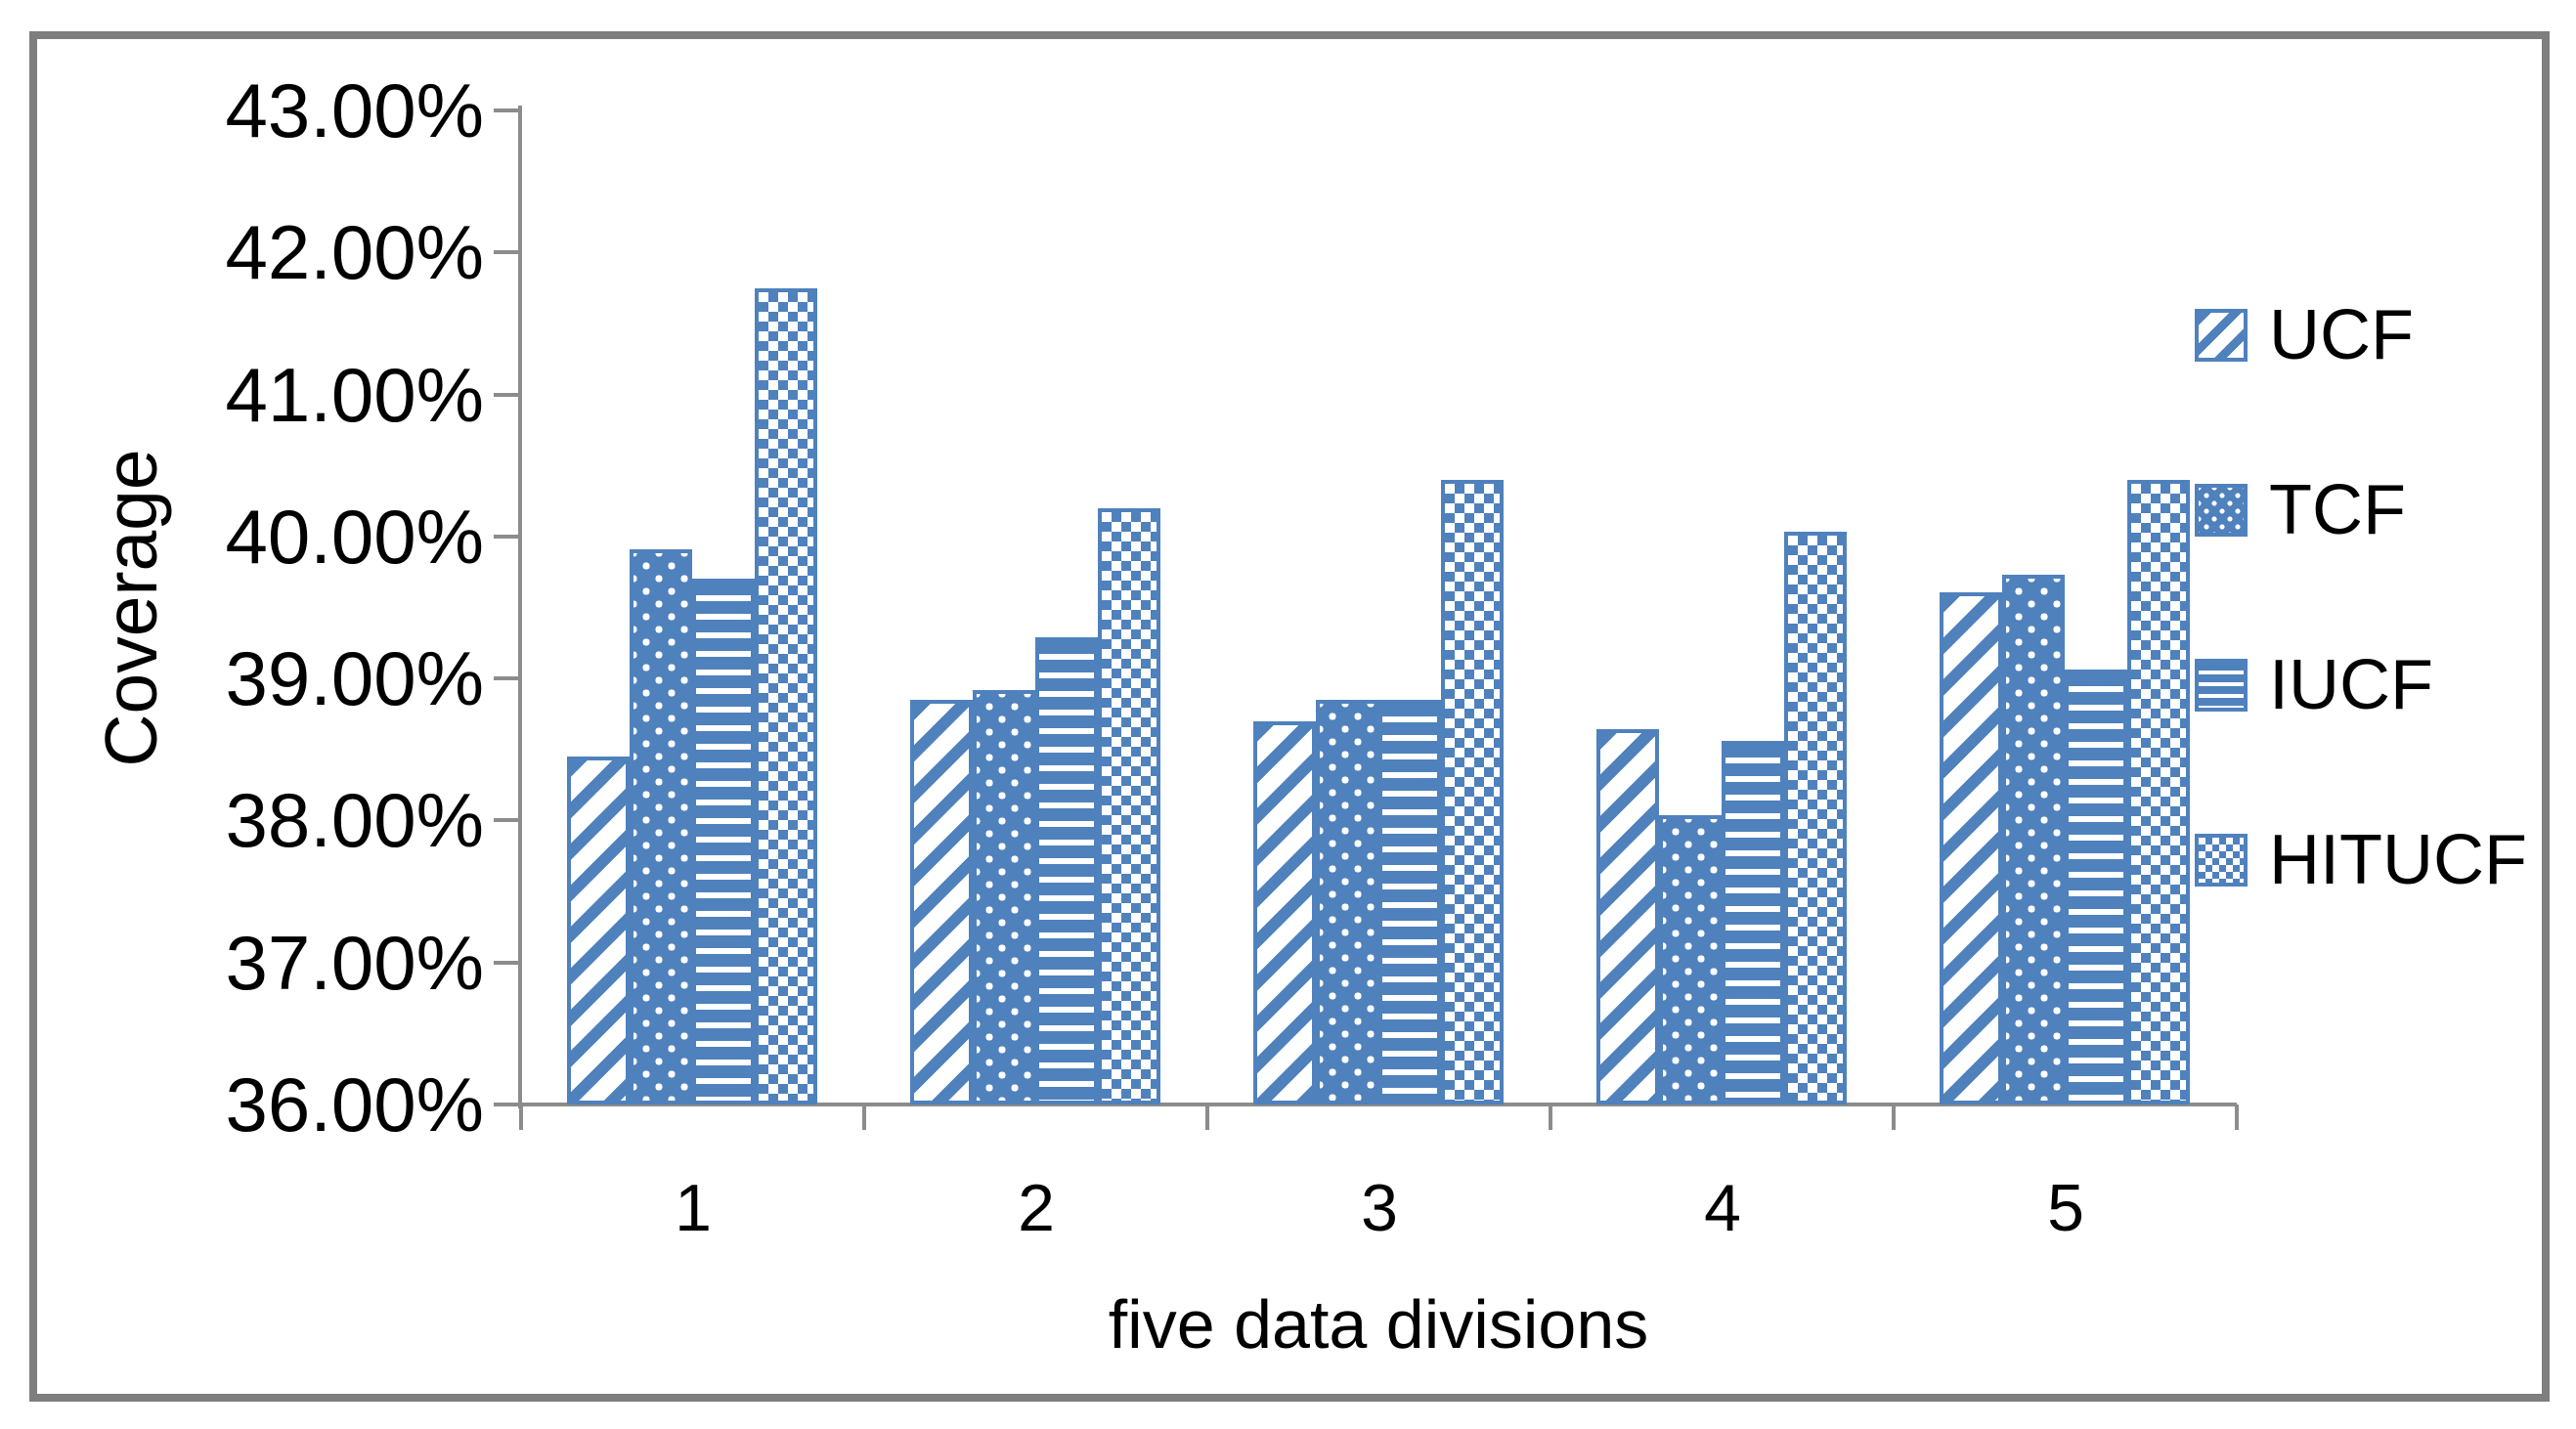 This screenshot has width=2576, height=1429. What do you see at coordinates (1347, 902) in the screenshot?
I see `bar-tcf-cat3` at bounding box center [1347, 902].